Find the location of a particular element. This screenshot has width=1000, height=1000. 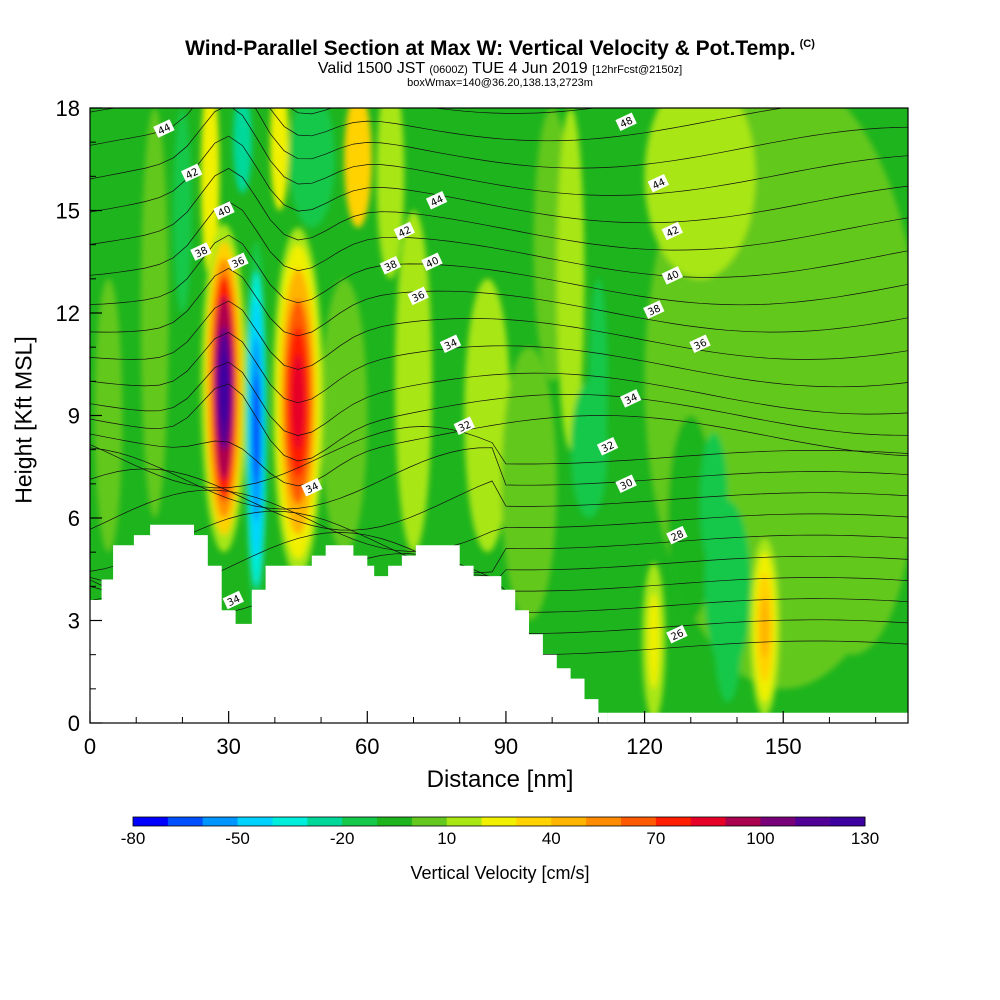

valid-date: TUE 4 Jun 2019 is located at coordinates (530, 68).